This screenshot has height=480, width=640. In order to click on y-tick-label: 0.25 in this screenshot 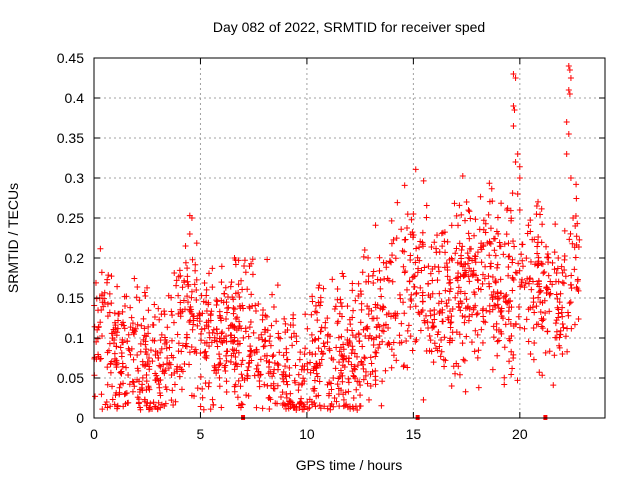, I will do `click(70, 218)`.